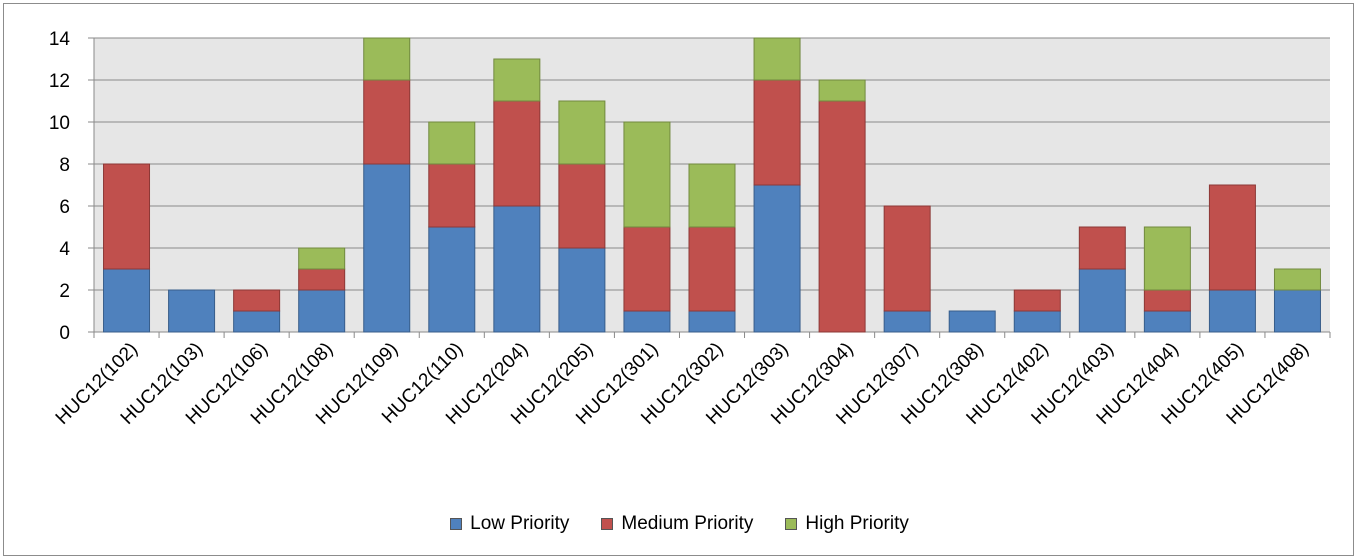  Describe the element at coordinates (60, 39) in the screenshot. I see `y-tick-label: 14` at that location.